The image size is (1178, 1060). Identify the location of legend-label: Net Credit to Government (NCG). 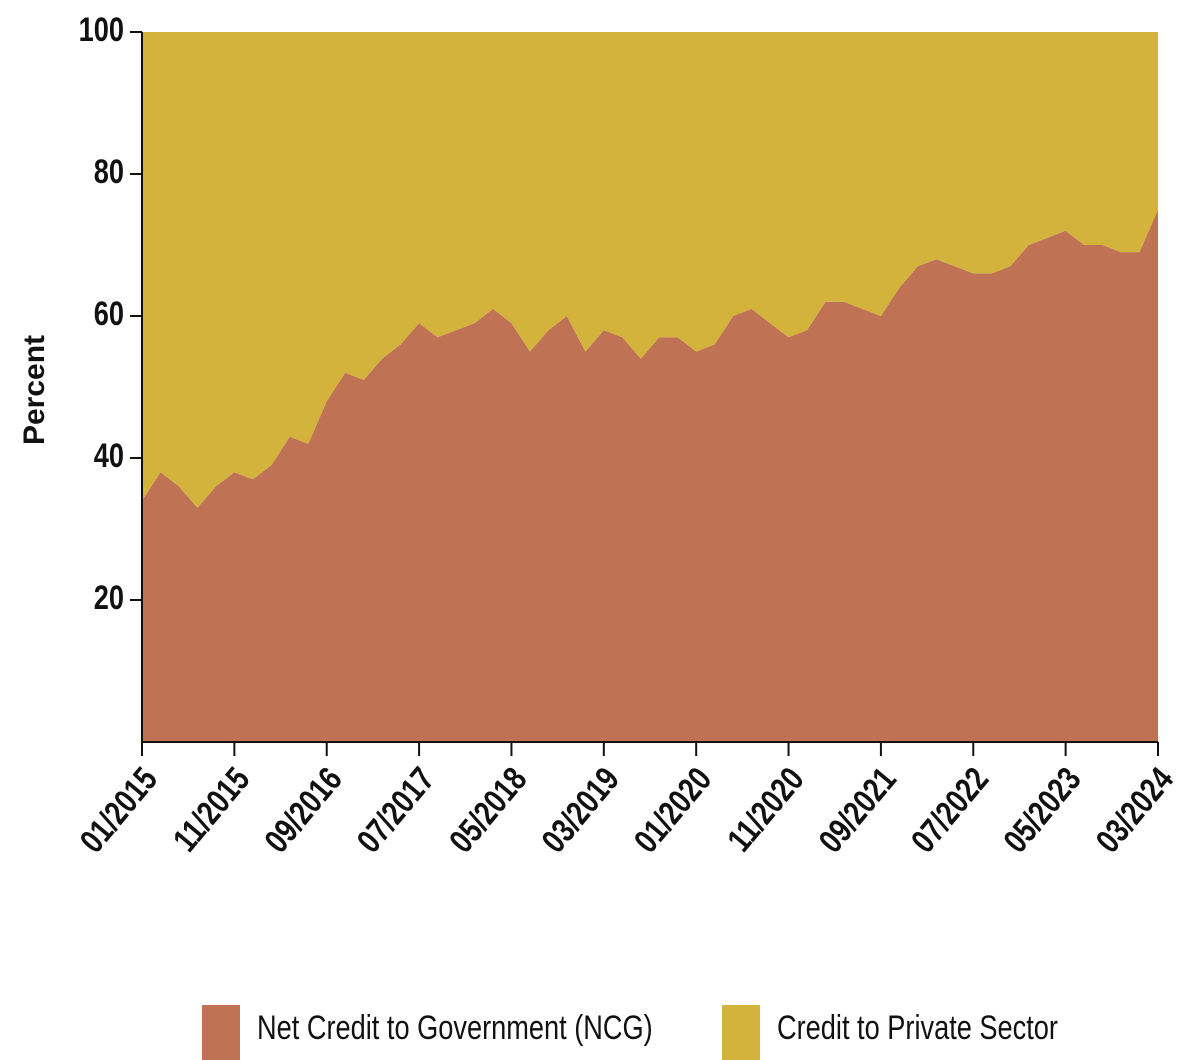
(455, 1027).